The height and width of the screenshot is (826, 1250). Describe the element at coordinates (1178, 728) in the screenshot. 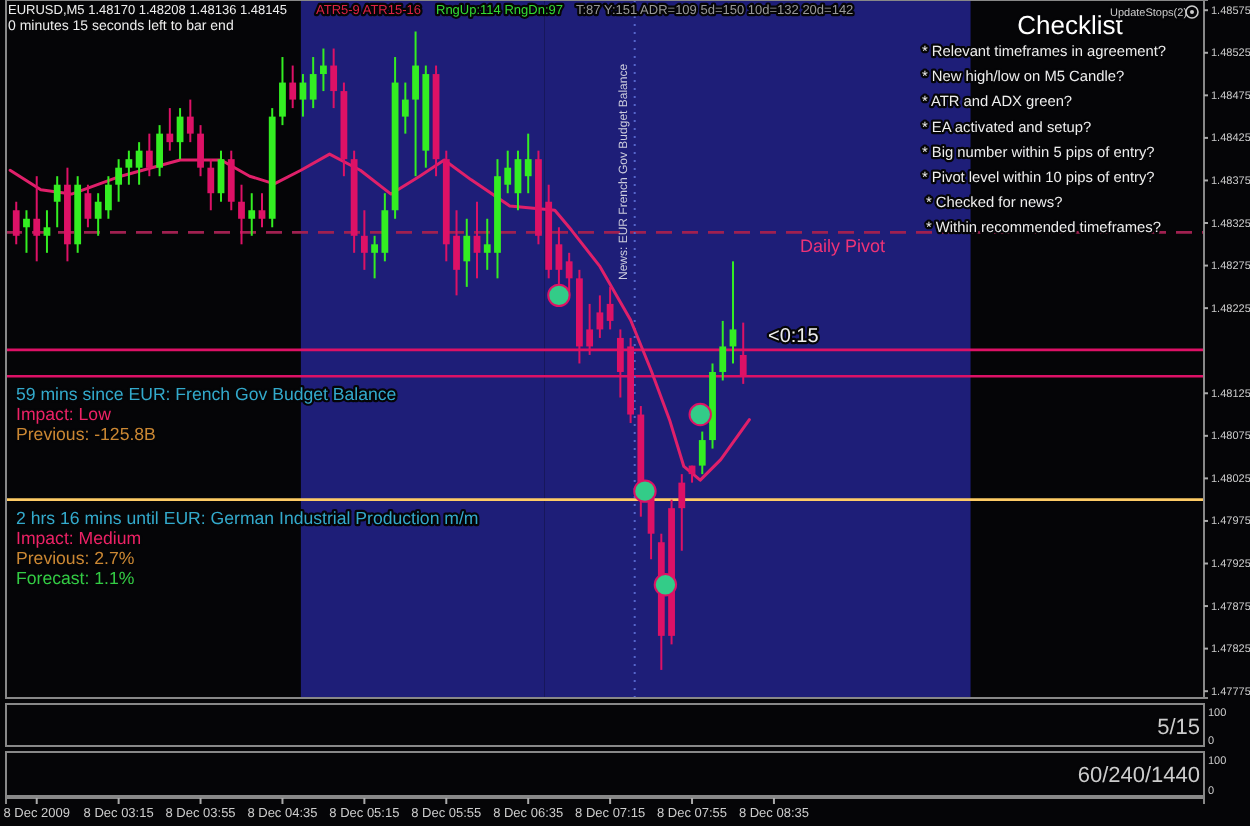

I see `text: 5/15` at that location.